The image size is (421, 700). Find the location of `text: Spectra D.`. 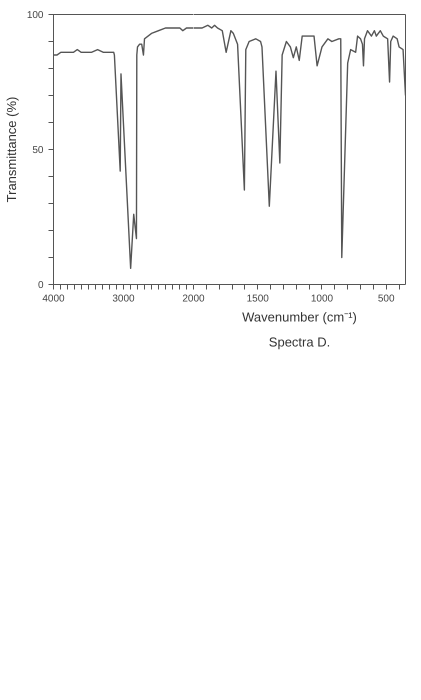

text: Spectra D. is located at coordinates (299, 342).